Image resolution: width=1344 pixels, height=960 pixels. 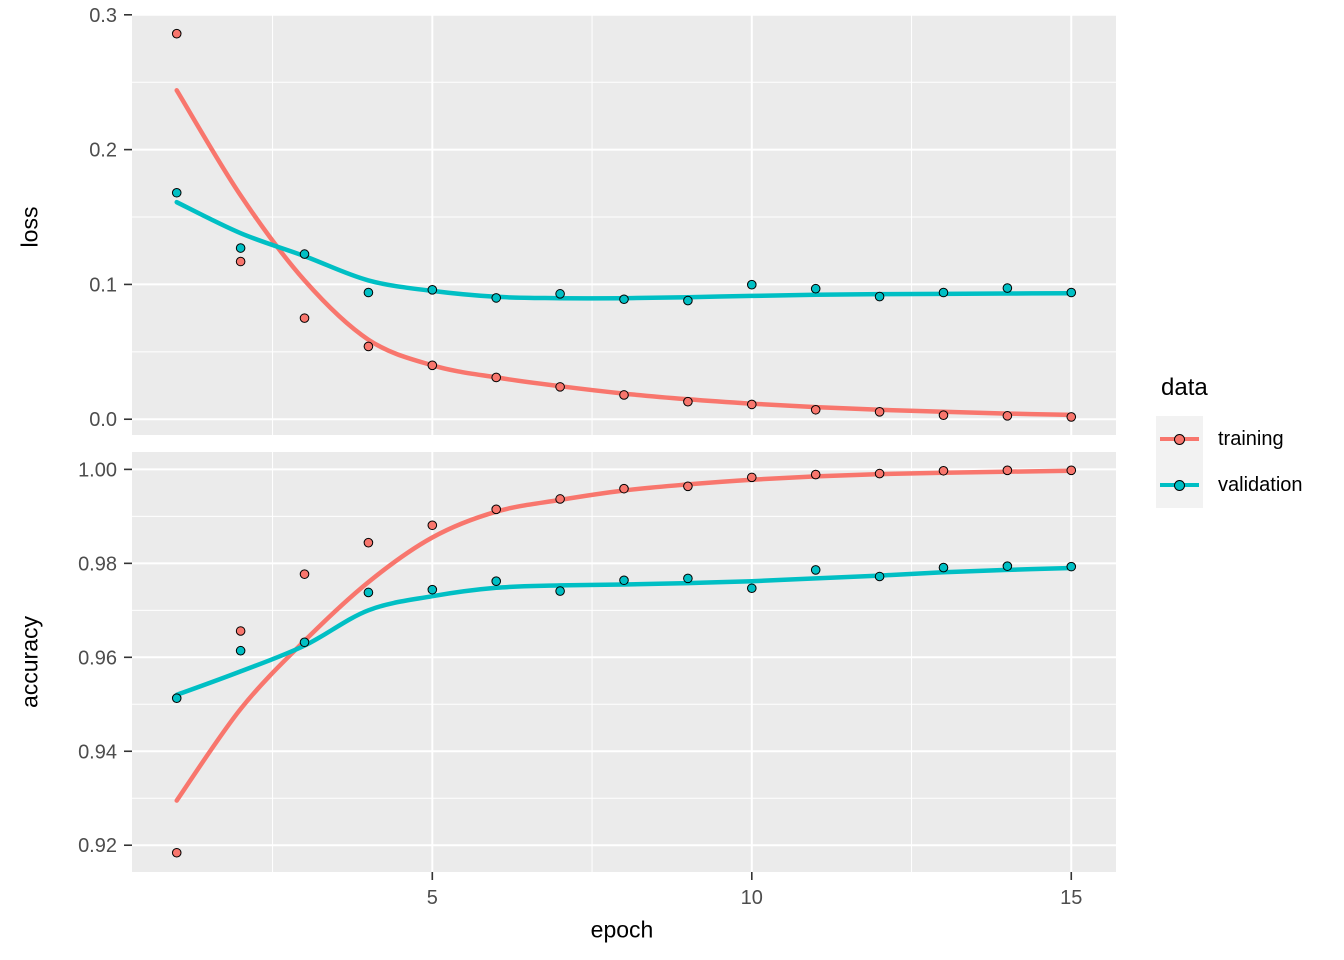 What do you see at coordinates (97, 846) in the screenshot?
I see `y-tick-label: 0.92` at bounding box center [97, 846].